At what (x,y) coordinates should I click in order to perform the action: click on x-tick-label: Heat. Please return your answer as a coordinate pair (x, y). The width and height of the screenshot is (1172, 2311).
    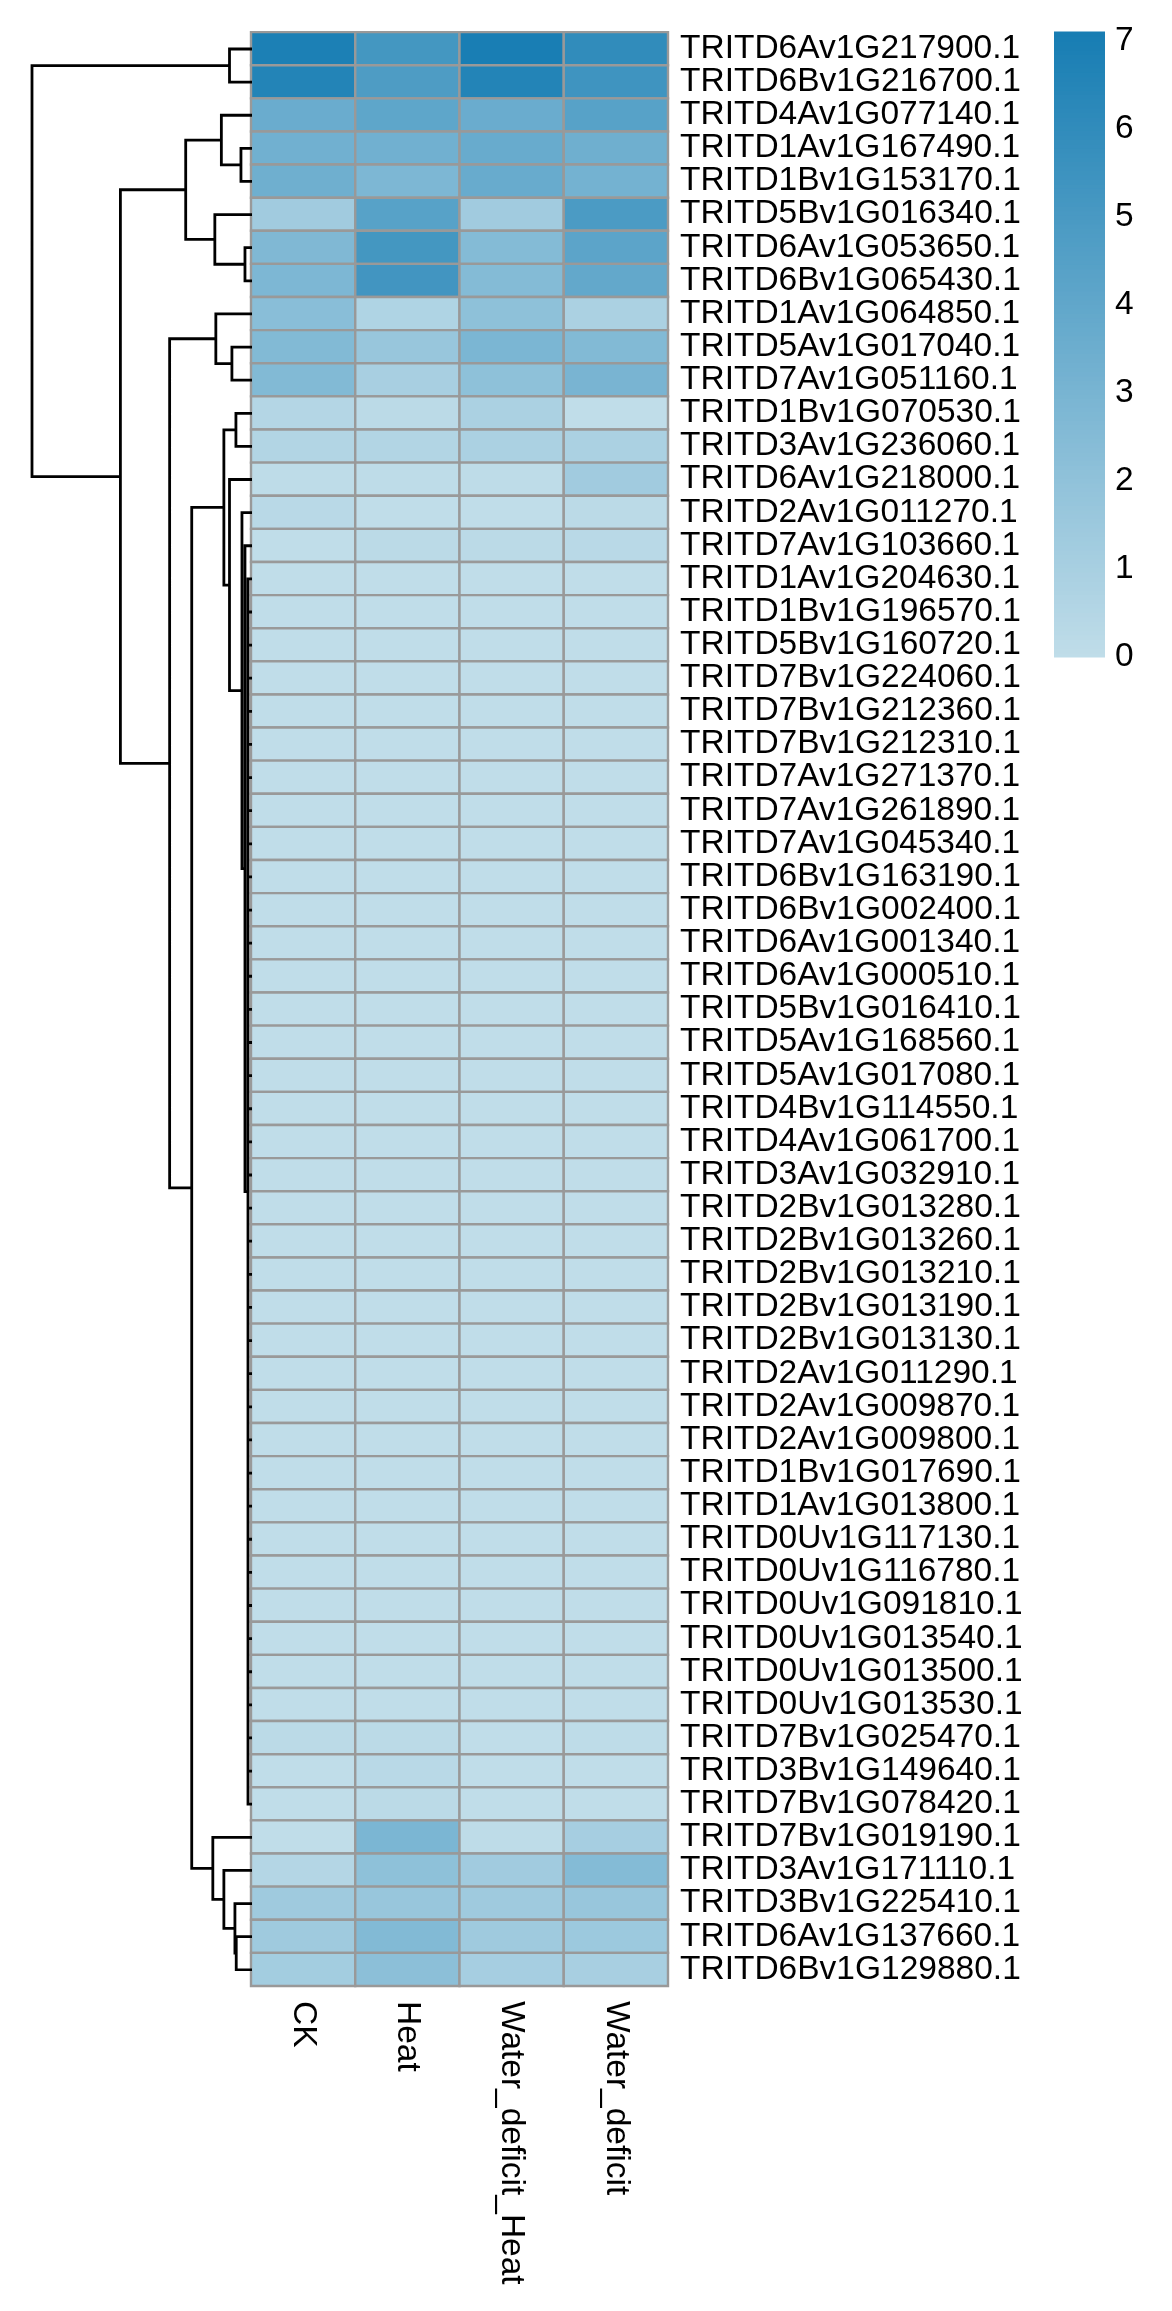
    Looking at the image, I should click on (410, 2037).